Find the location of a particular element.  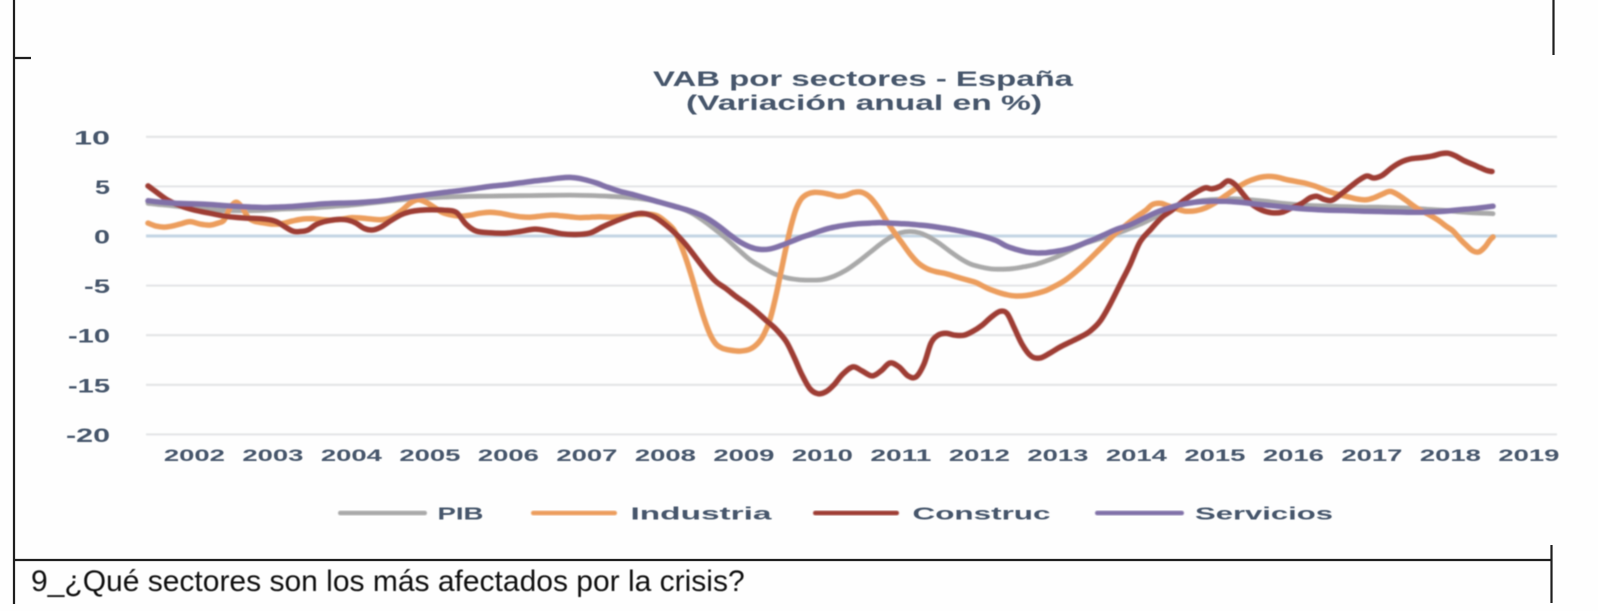

svg-text: -15 is located at coordinates (89, 386).